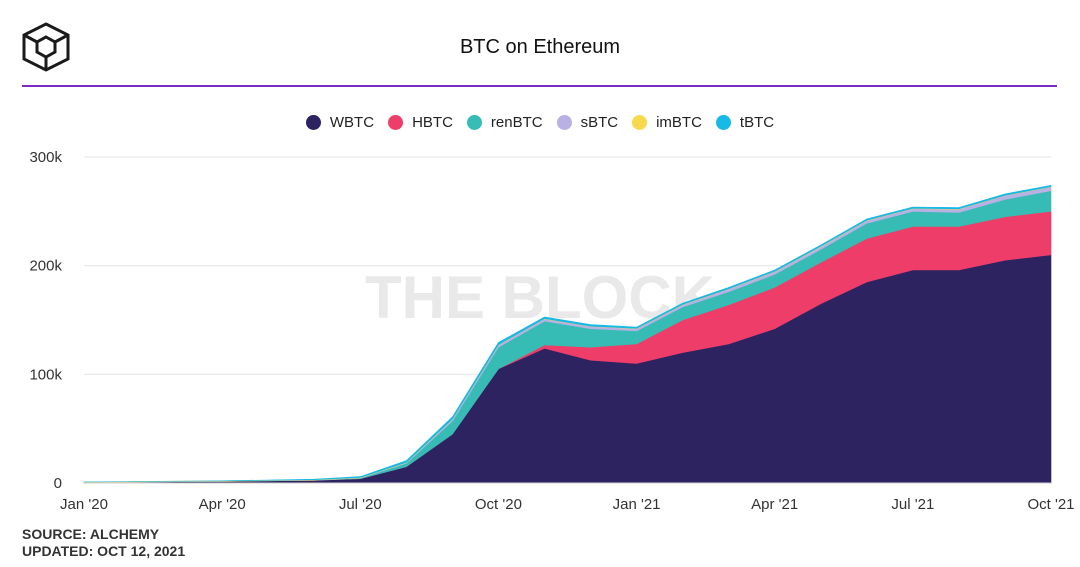  I want to click on x-tick-label: Apr '20, so click(222, 504).